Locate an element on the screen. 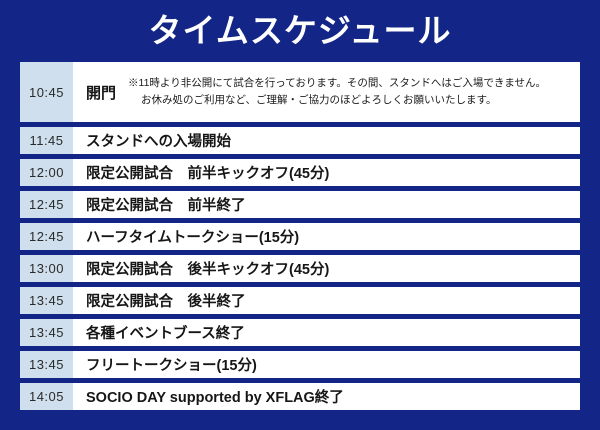 The image size is (600, 430). event-label: SOCIO DAY supported by XFLAG終了 is located at coordinates (215, 398).